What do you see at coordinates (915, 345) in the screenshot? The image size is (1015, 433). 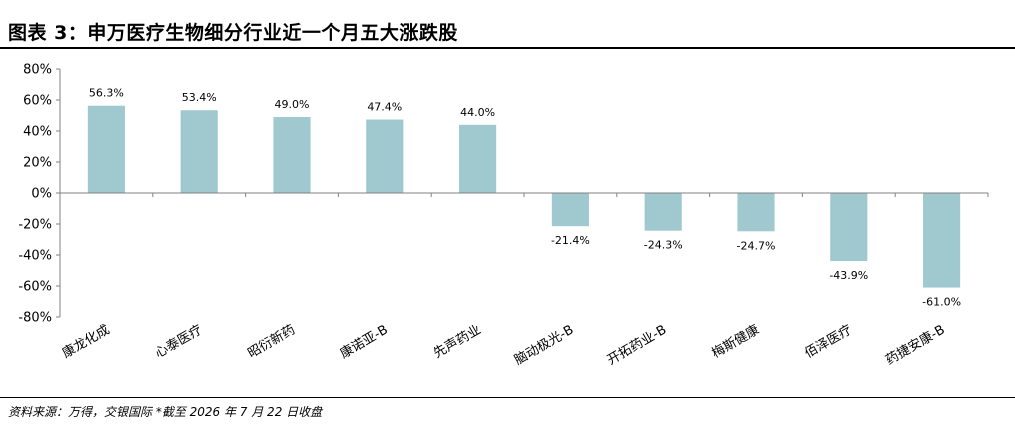 I see `category-label: 药捷安康-B` at bounding box center [915, 345].